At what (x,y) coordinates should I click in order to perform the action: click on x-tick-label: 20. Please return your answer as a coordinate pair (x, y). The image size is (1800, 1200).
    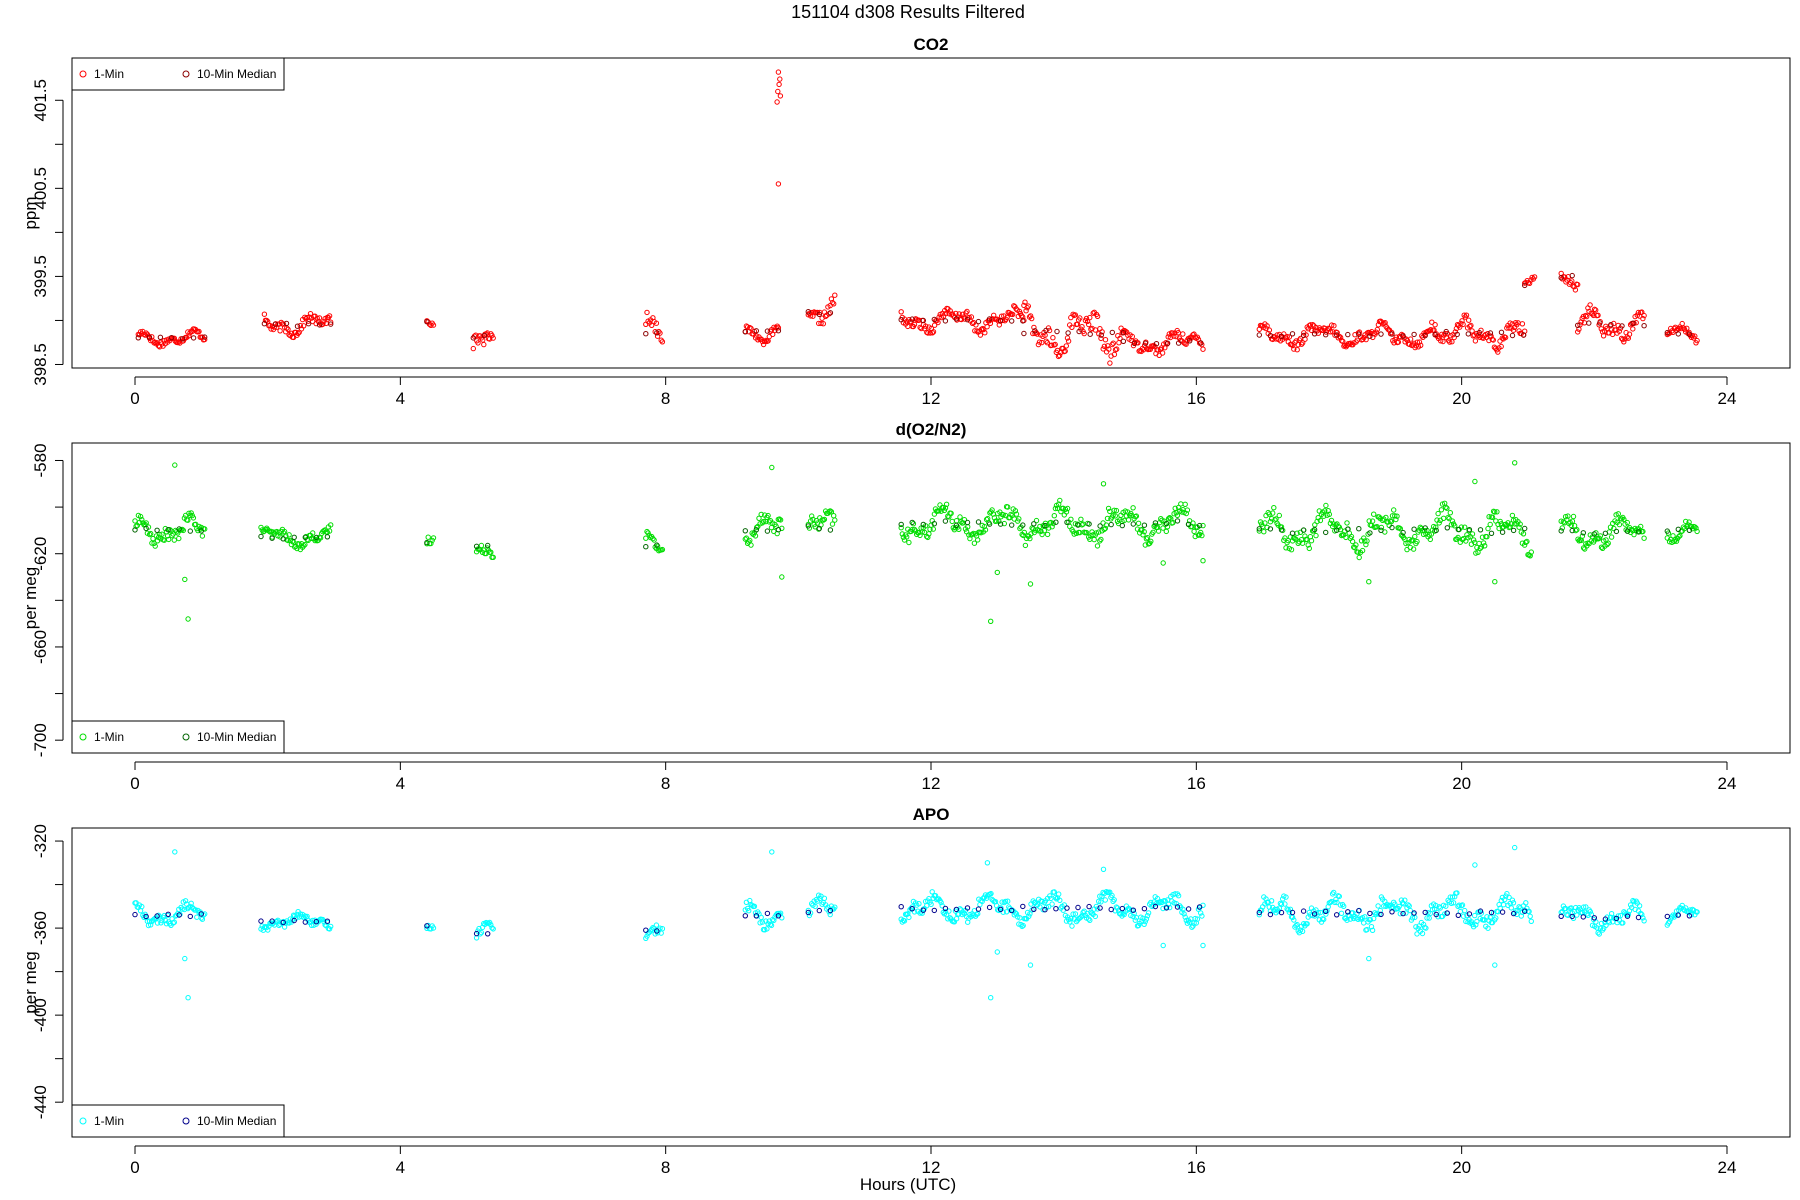
    Looking at the image, I should click on (1461, 1167).